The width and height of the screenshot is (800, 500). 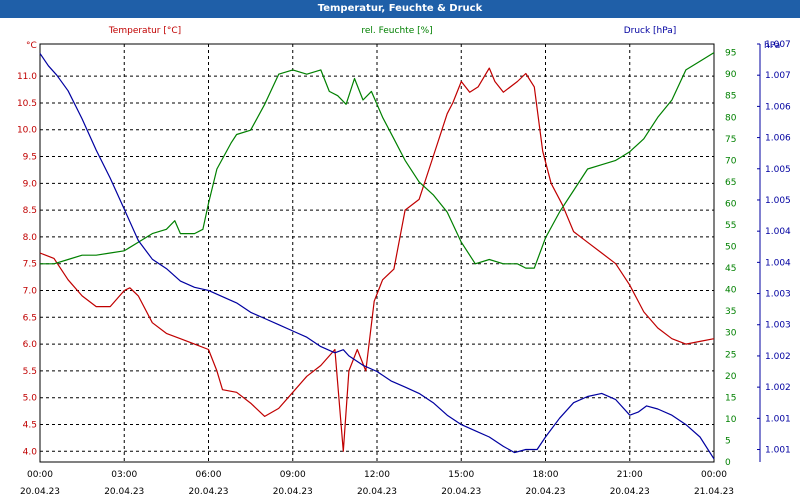 I want to click on hum-tick-label: 5, so click(x=728, y=441).